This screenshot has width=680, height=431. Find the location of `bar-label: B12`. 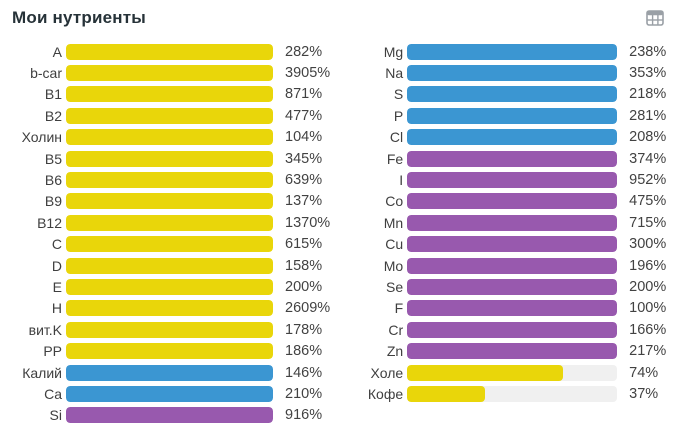

bar-label: B12 is located at coordinates (49, 222).